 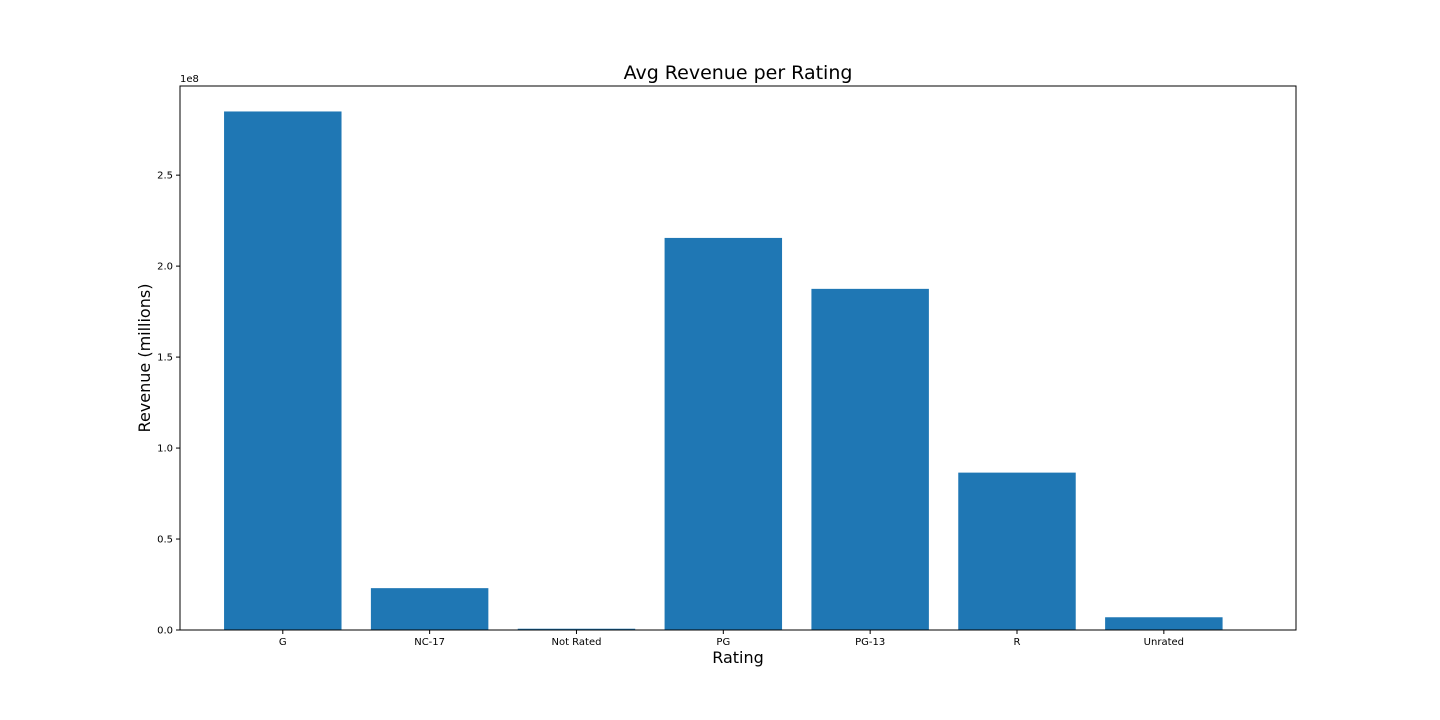 What do you see at coordinates (189, 79) in the screenshot?
I see `y-axis-offset-label: 1e8` at bounding box center [189, 79].